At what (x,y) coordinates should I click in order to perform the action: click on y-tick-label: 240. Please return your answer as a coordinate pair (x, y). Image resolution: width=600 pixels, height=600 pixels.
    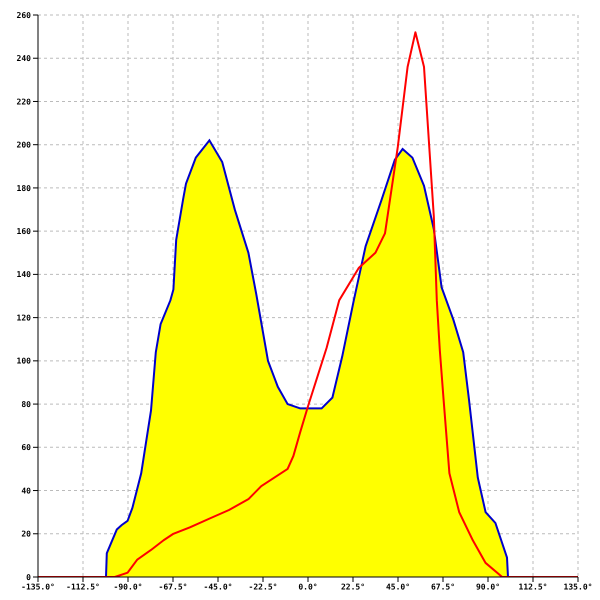
    Looking at the image, I should click on (24, 59).